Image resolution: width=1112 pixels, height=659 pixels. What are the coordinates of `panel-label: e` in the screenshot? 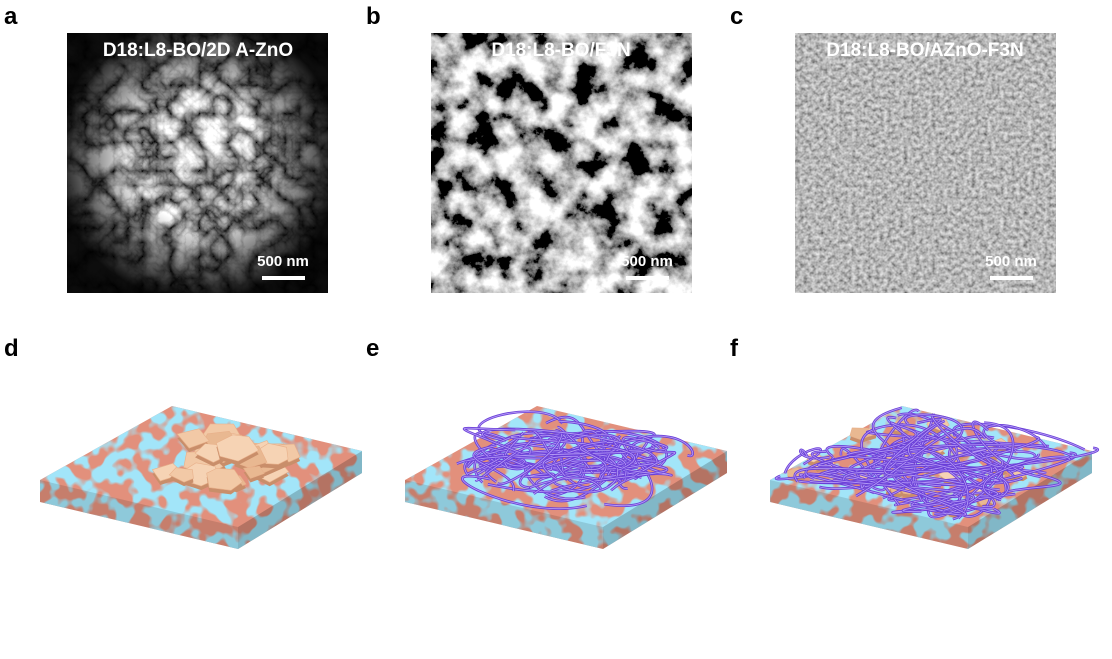 It's located at (372, 348).